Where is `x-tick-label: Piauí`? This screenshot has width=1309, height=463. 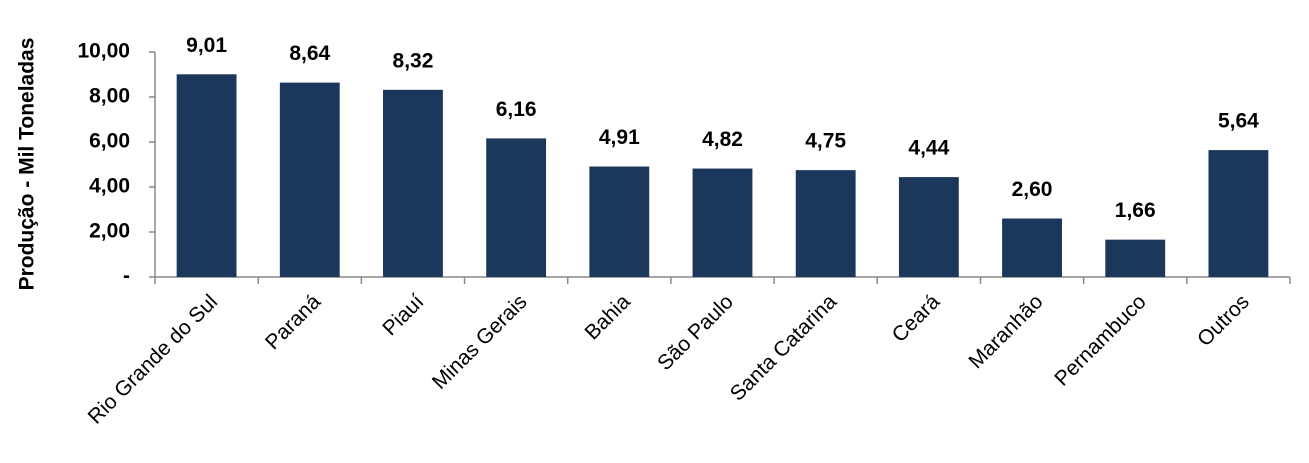 x-tick-label: Piauí is located at coordinates (403, 315).